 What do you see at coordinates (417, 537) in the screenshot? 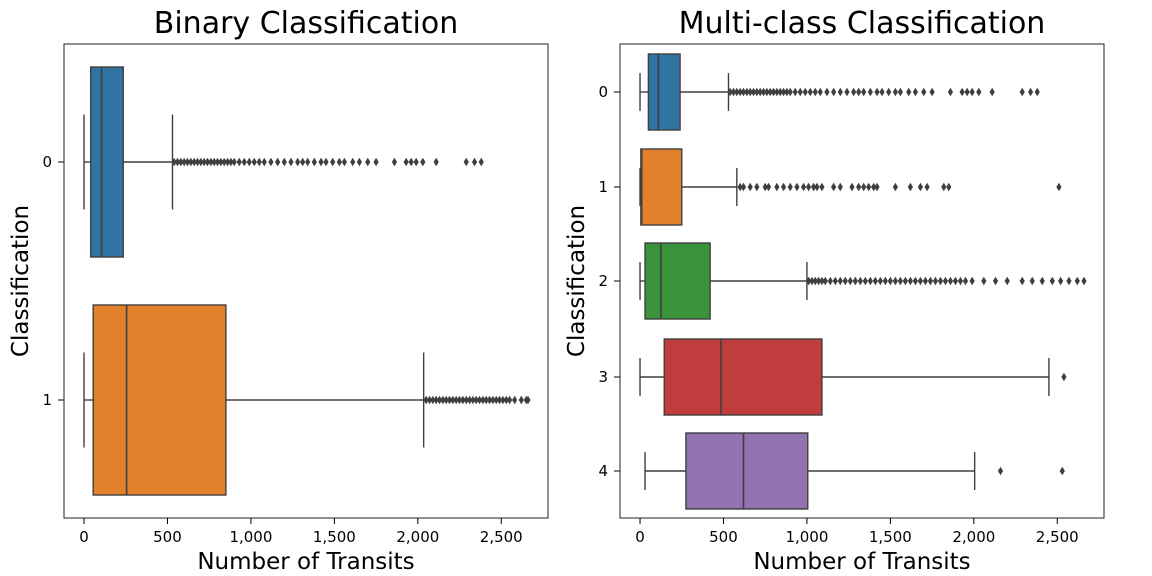
I see `x-tick-label: 2,000` at bounding box center [417, 537].